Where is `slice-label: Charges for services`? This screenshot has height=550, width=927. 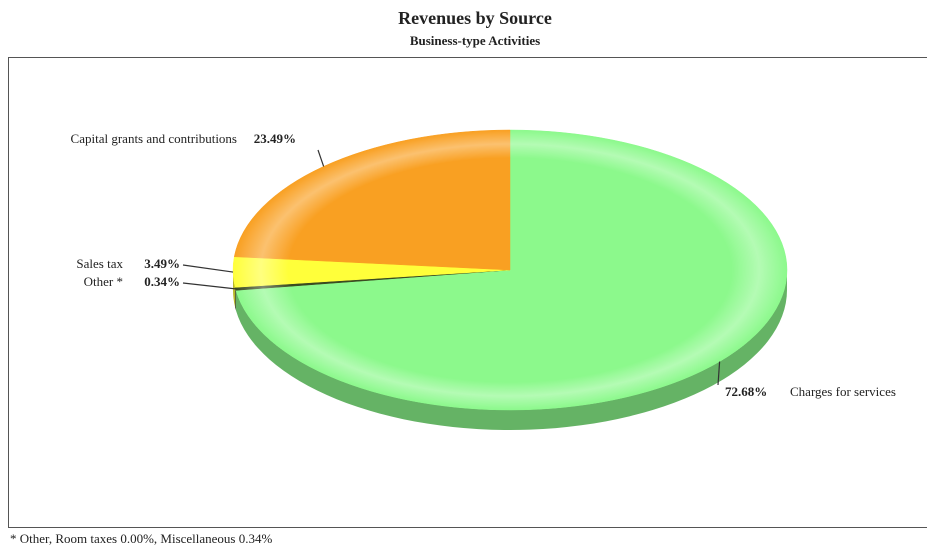 slice-label: Charges for services is located at coordinates (843, 391).